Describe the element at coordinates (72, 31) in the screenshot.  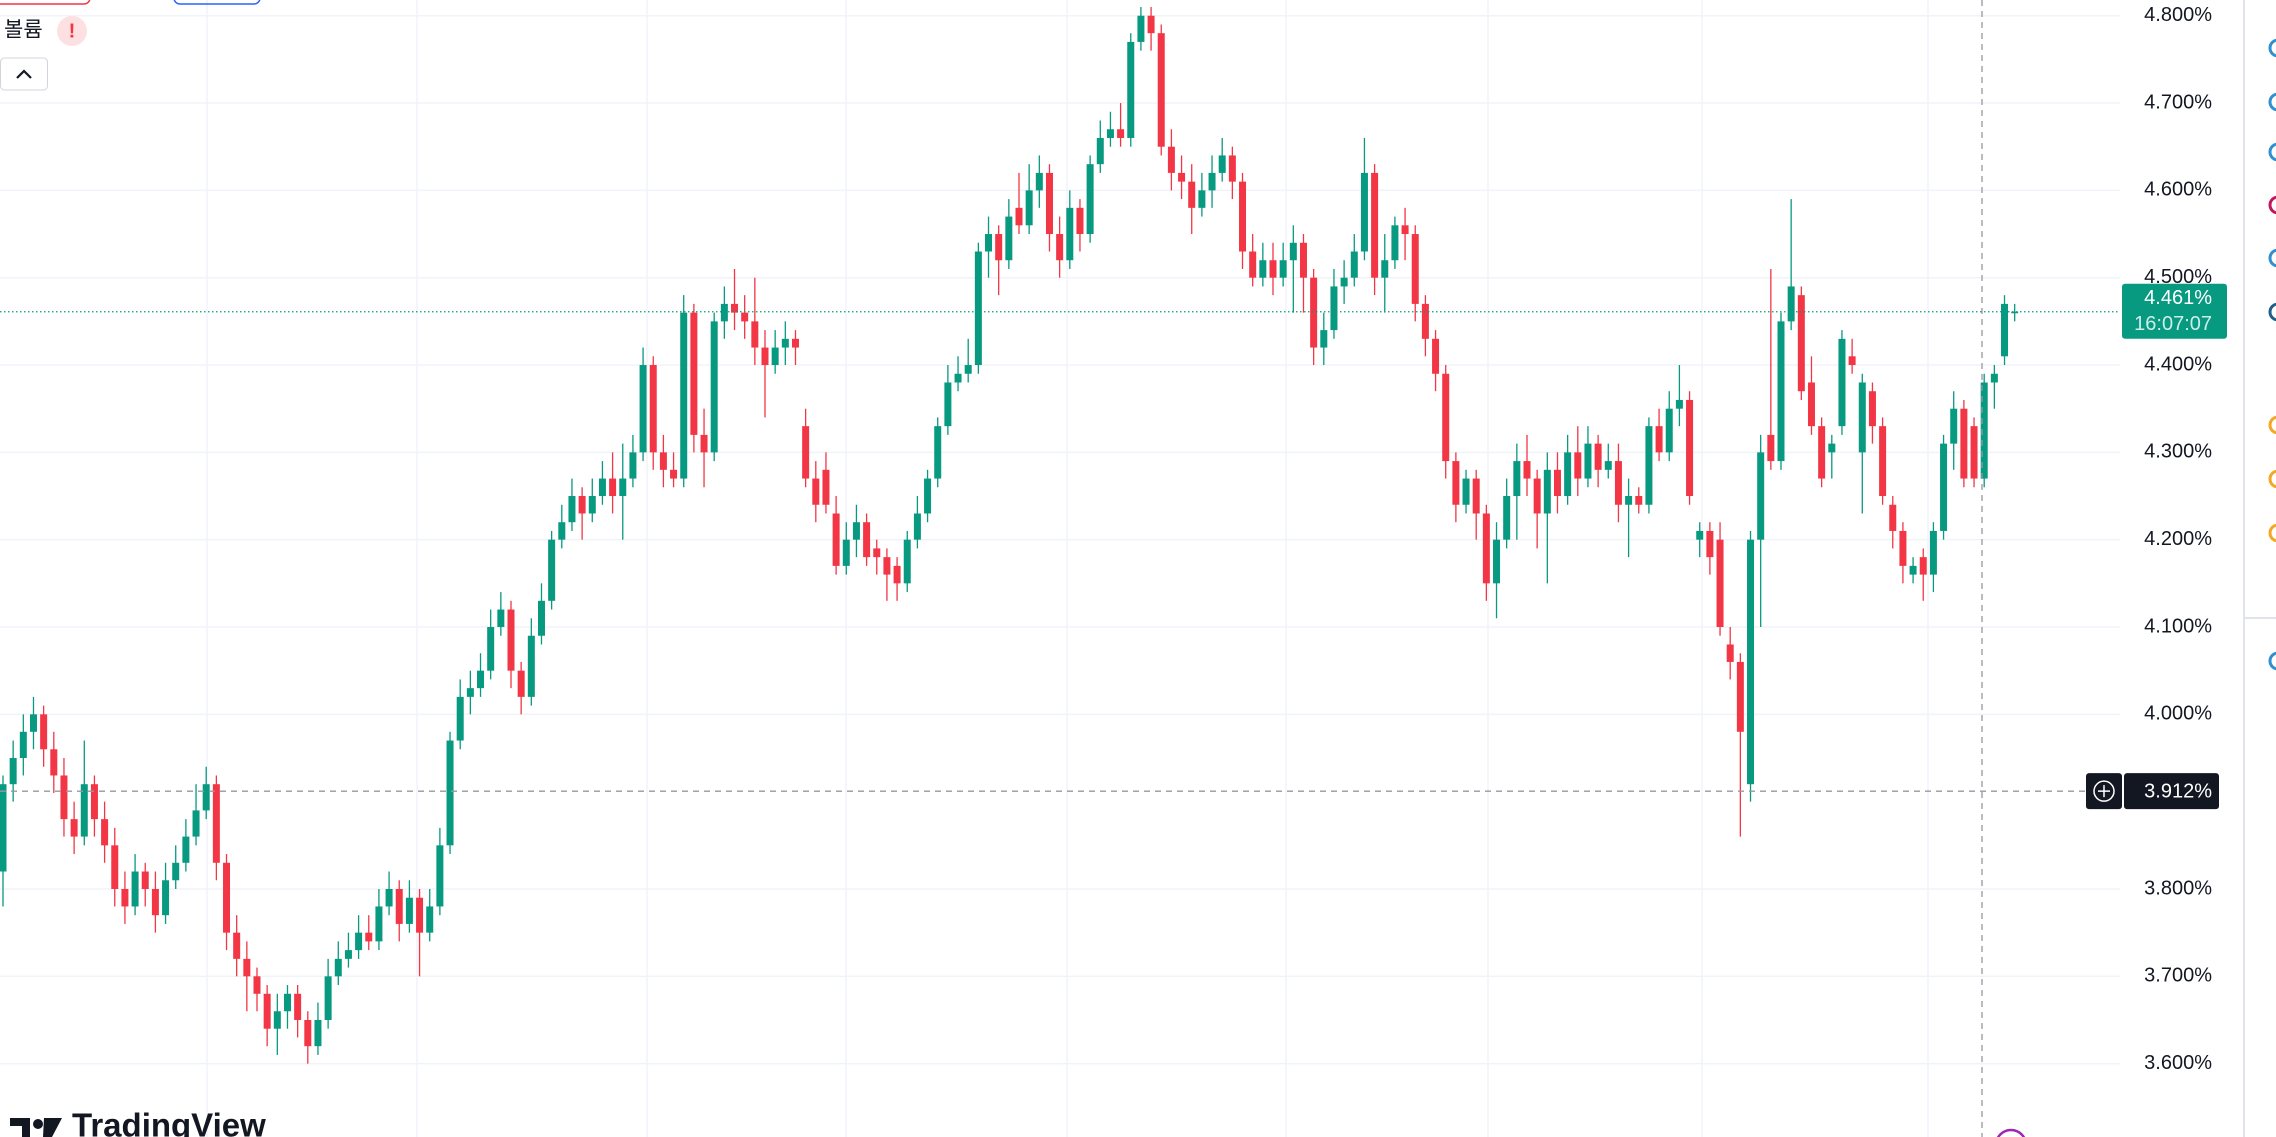
I see `warning-icon` at that location.